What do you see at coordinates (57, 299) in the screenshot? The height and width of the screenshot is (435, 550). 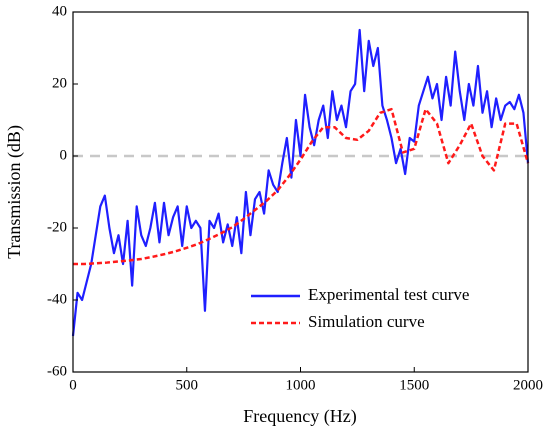 I see `y-tick-label: -40` at bounding box center [57, 299].